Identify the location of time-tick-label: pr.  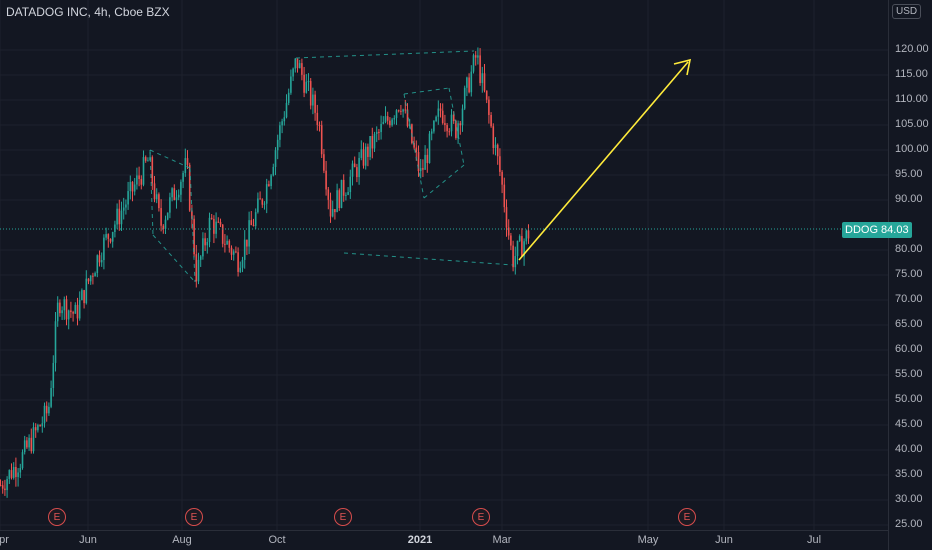
(4, 540).